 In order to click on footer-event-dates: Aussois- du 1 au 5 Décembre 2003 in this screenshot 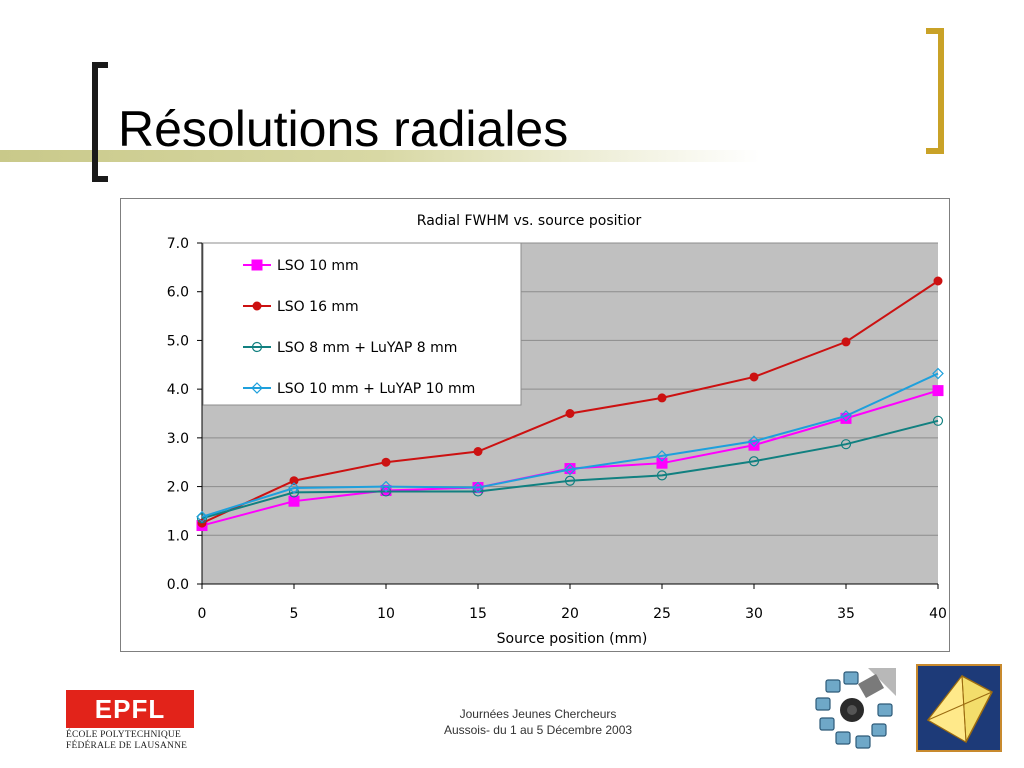, I will do `click(538, 730)`.